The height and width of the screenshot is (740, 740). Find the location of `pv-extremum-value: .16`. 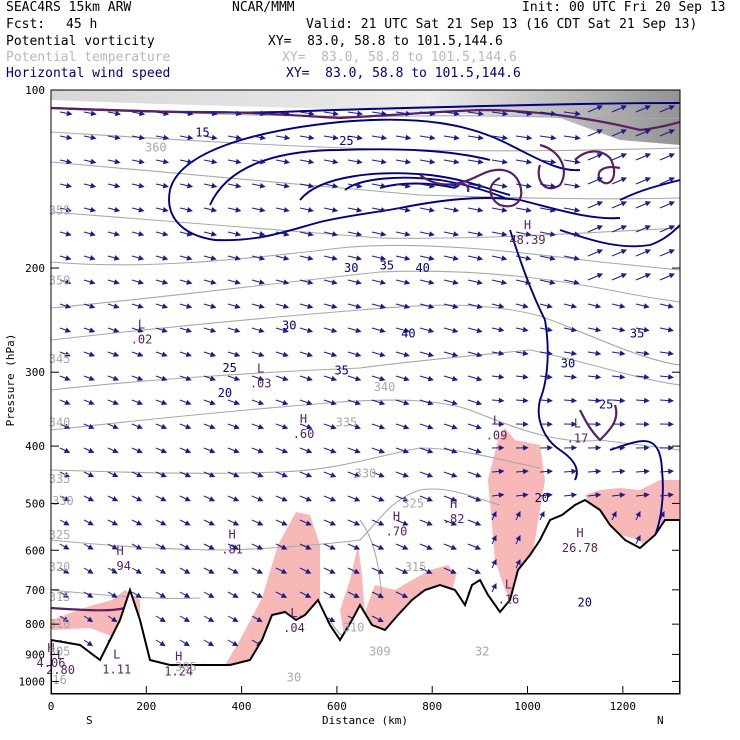

pv-extremum-value: .16 is located at coordinates (509, 600).